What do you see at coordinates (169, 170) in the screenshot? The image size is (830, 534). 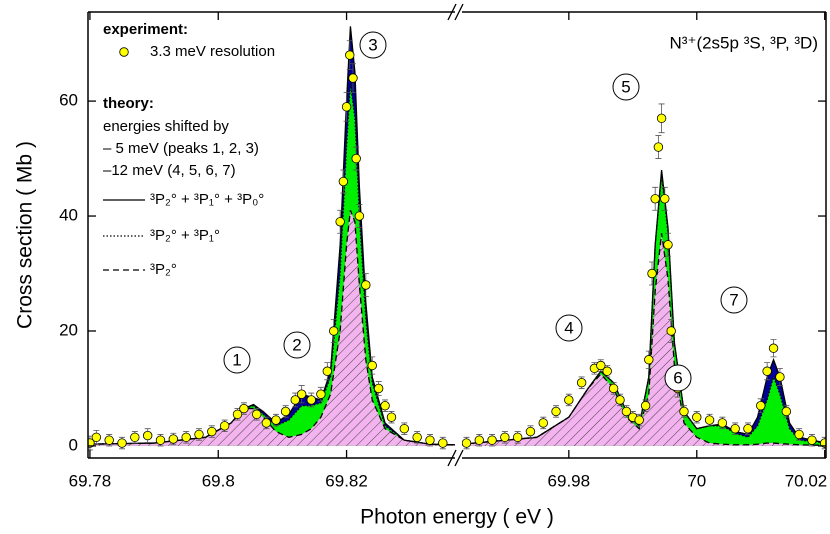 I see `theory-note: –12 meV (4, 5, 6, 7)` at bounding box center [169, 170].